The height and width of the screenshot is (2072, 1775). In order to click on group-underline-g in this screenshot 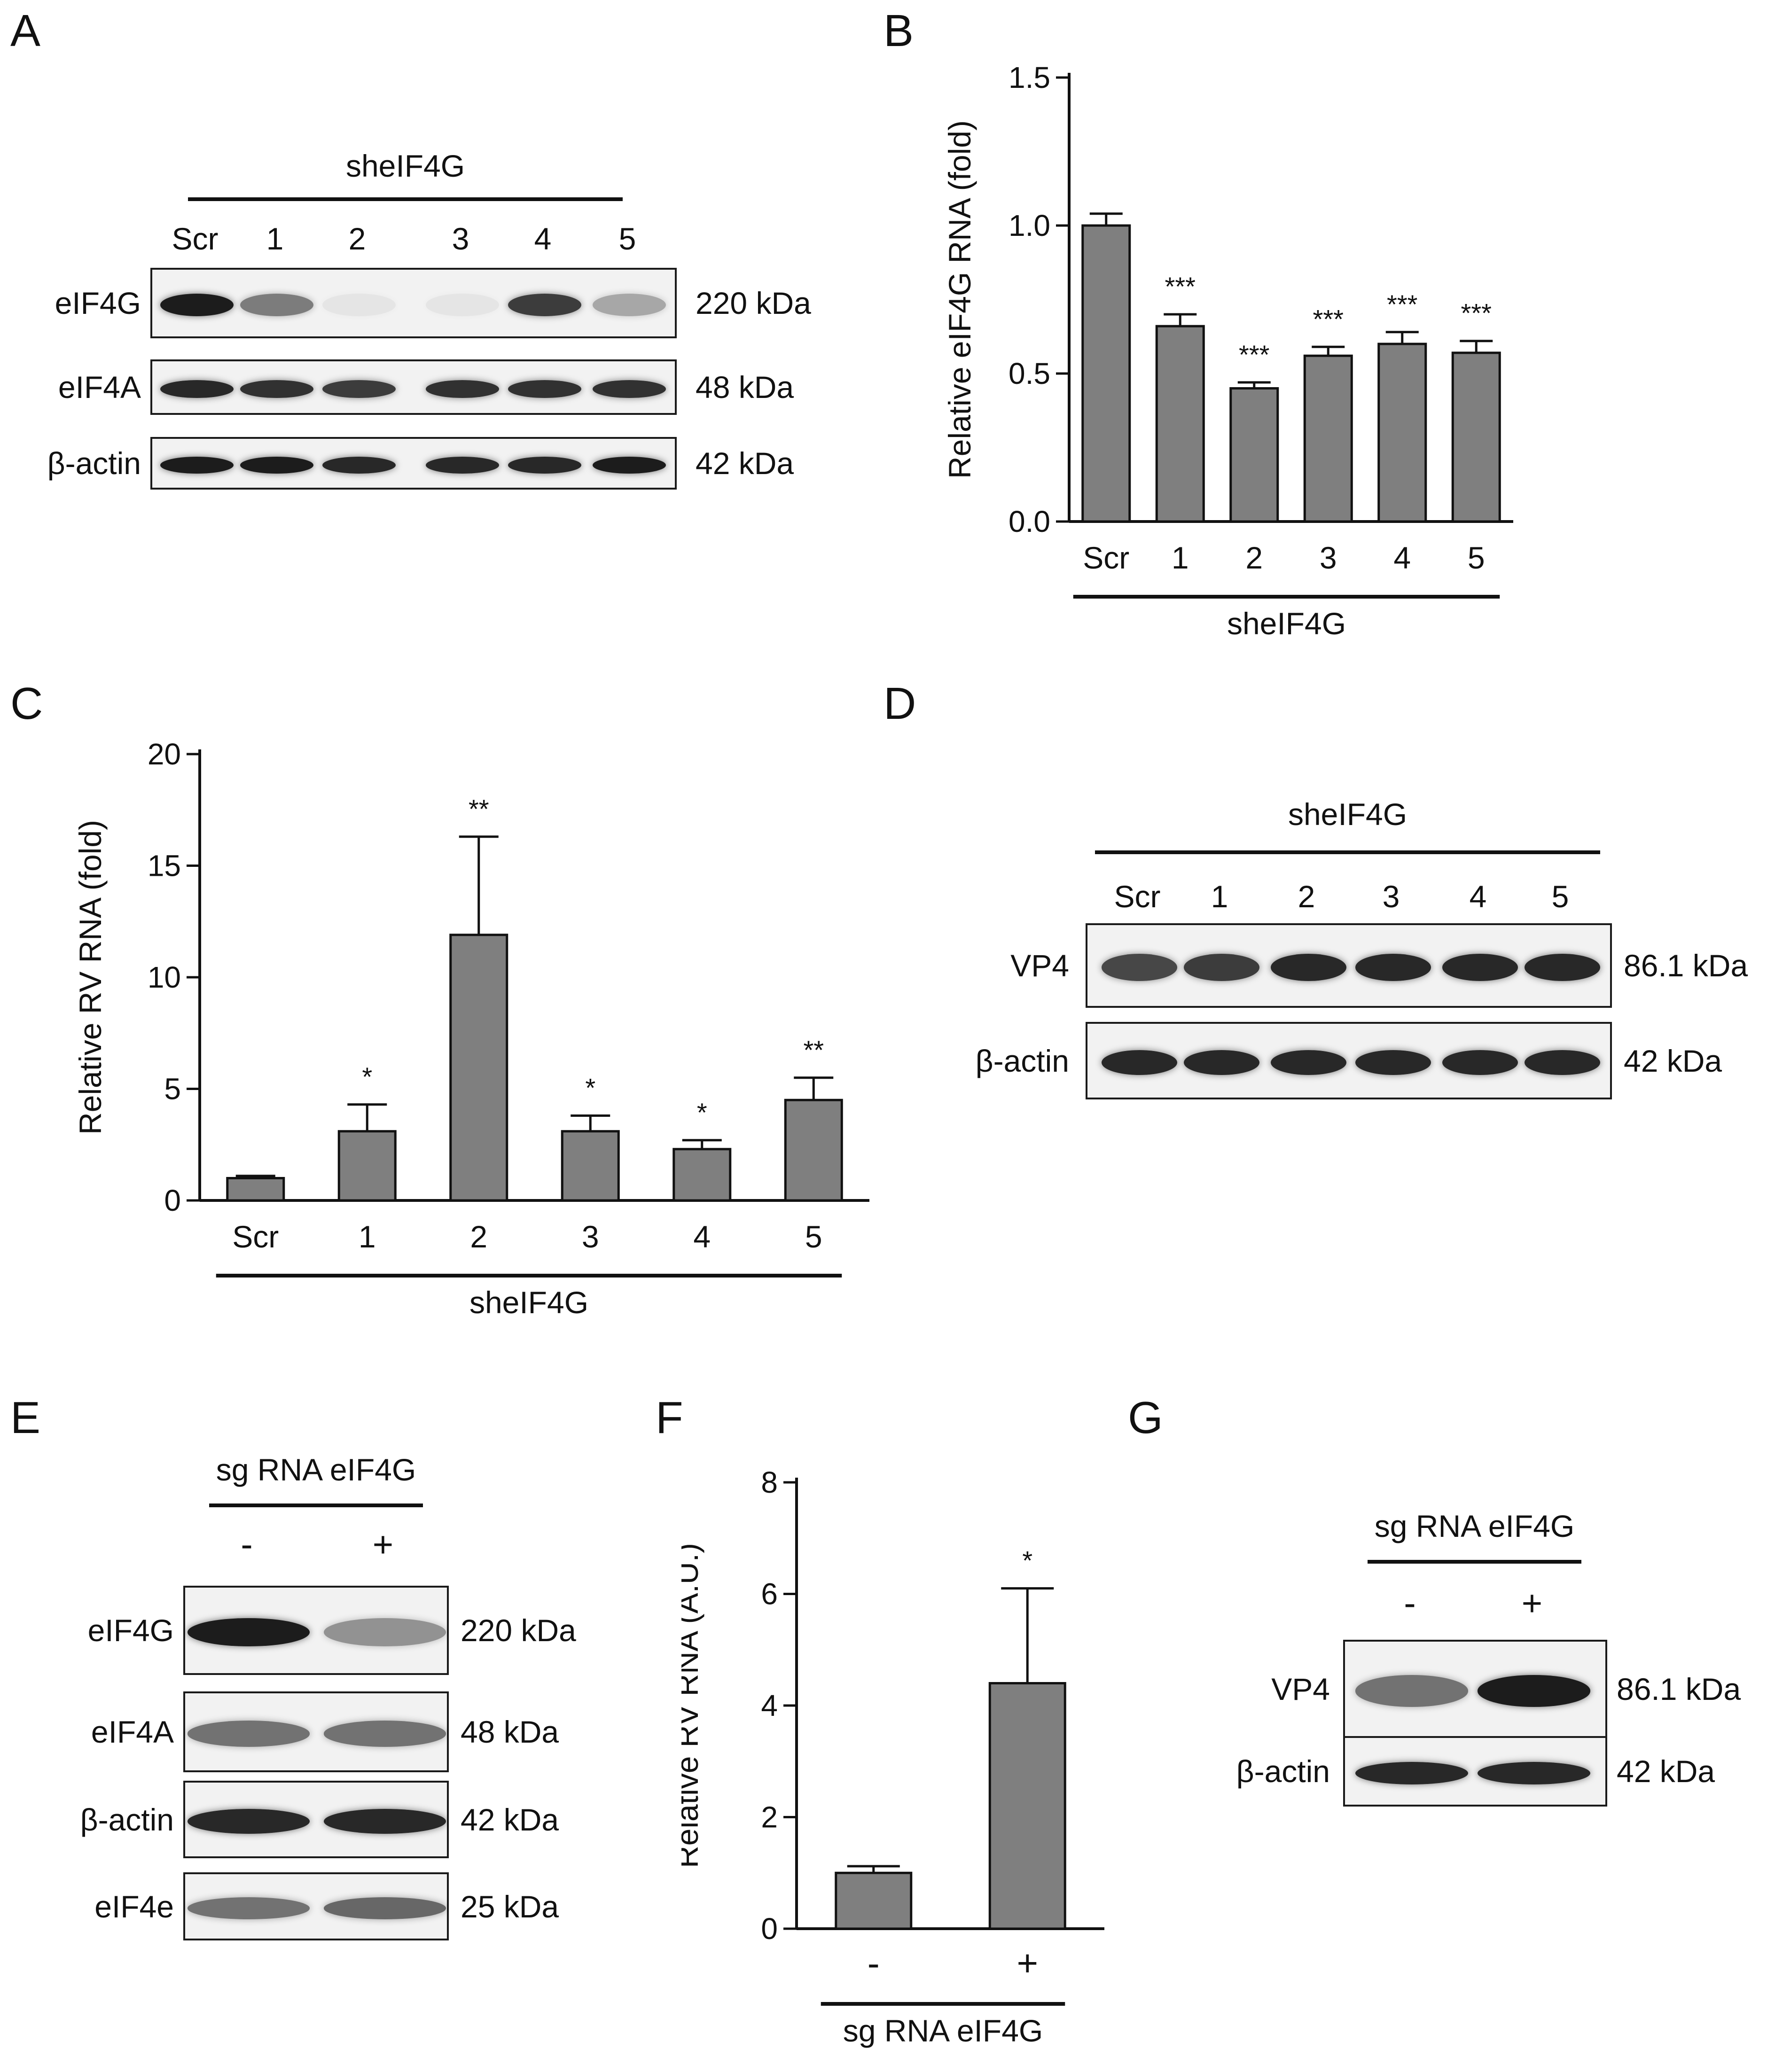, I will do `click(1474, 1562)`.